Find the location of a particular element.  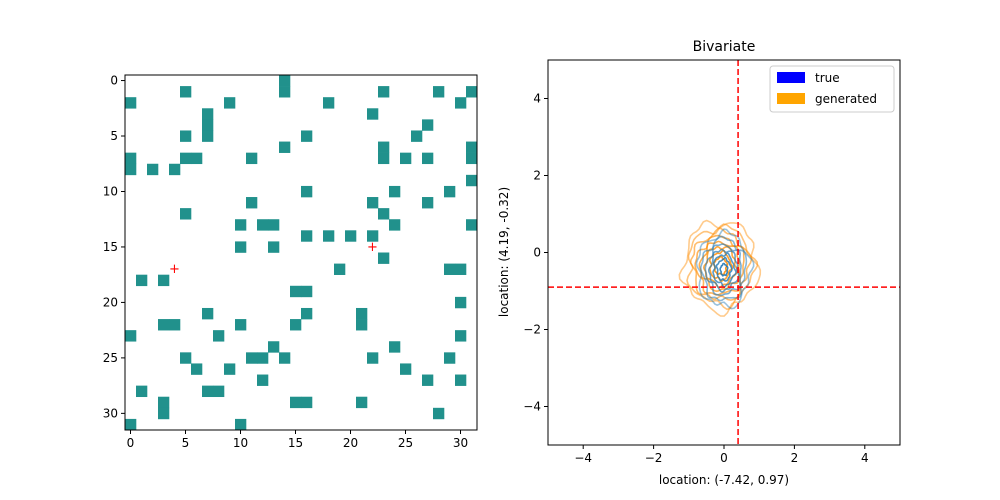

bivariate-y-ticks: −4 −2 0 2 4 is located at coordinates (535, 253).